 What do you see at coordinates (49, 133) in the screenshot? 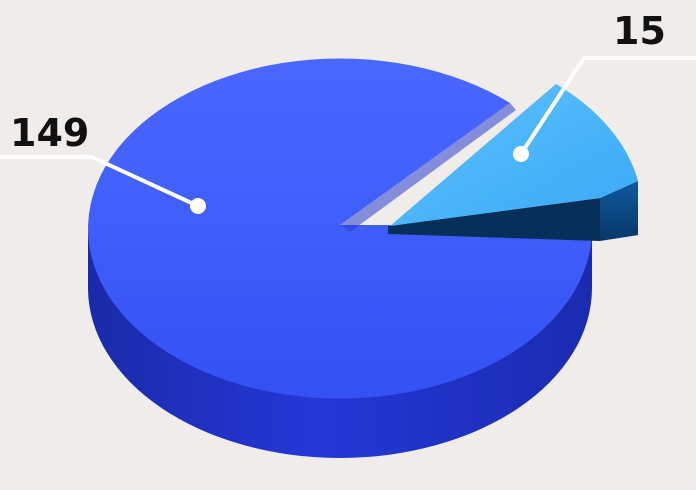
I see `label-149: 149` at bounding box center [49, 133].